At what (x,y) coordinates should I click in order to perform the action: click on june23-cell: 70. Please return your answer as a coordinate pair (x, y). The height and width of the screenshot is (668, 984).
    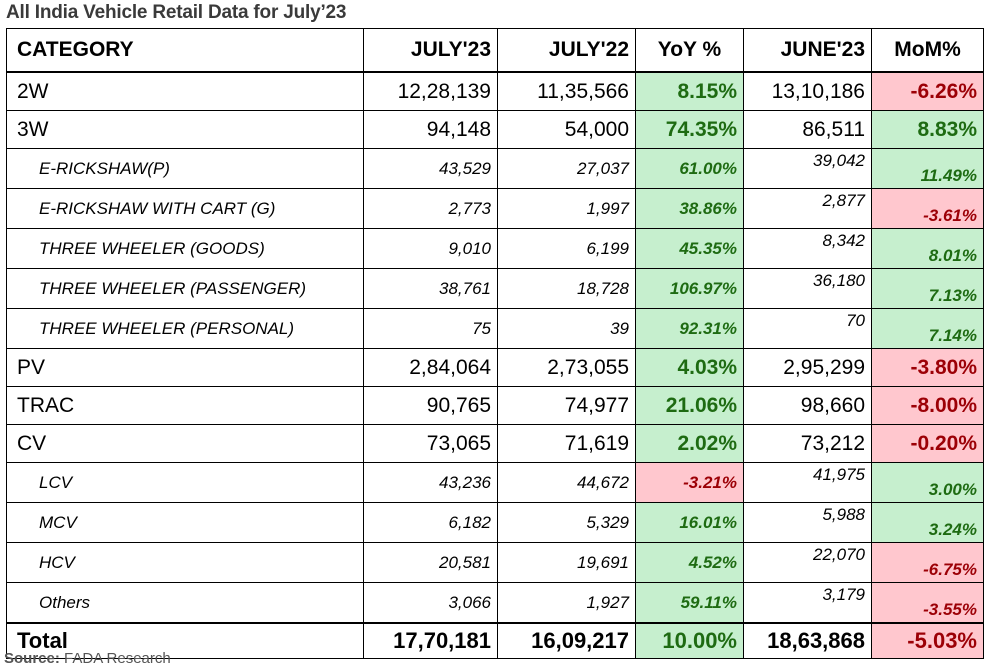
    Looking at the image, I should click on (807, 328).